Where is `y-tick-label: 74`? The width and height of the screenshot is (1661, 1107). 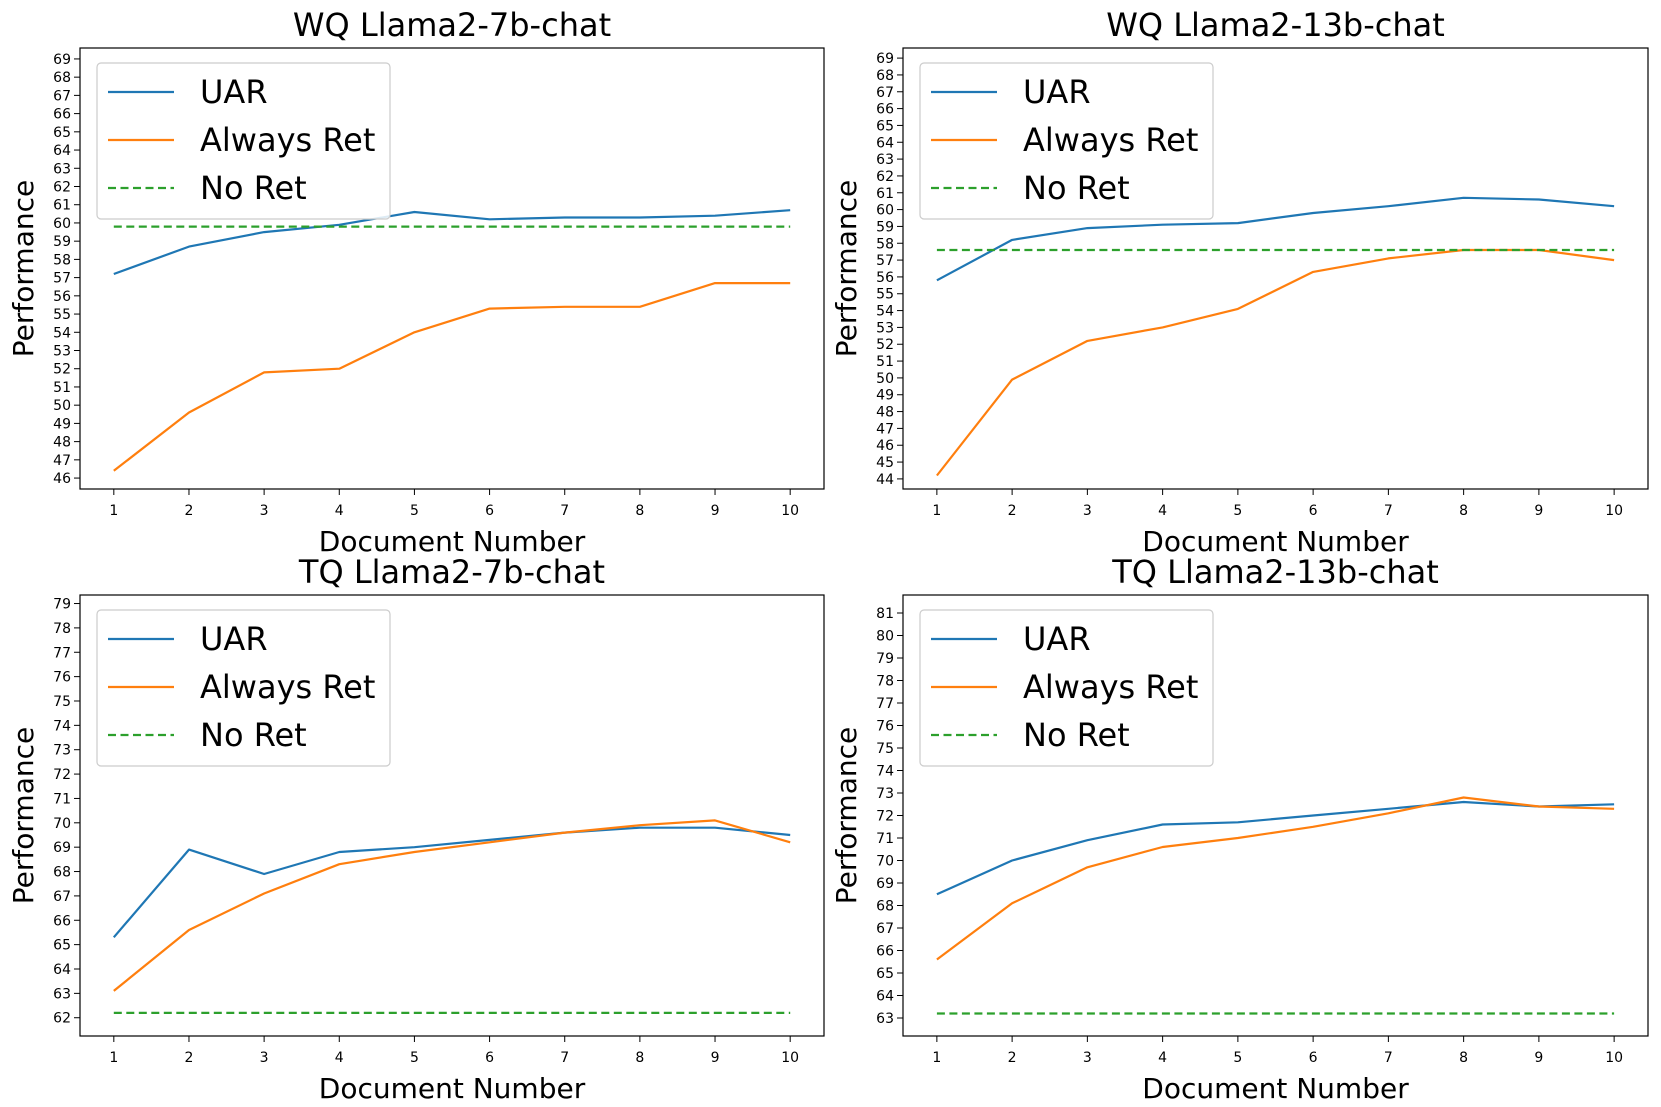 y-tick-label: 74 is located at coordinates (62, 726).